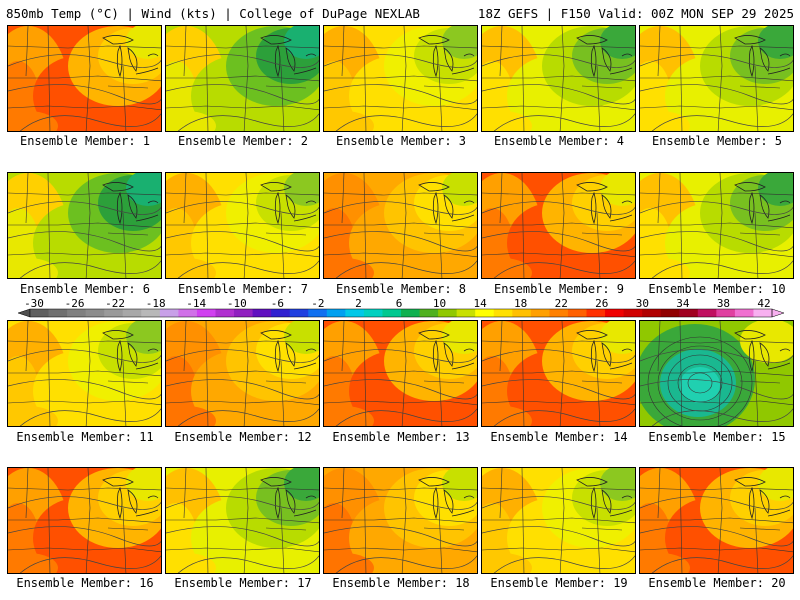 This screenshot has width=800, height=600. Describe the element at coordinates (146, 583) in the screenshot. I see `member-number: 16` at that location.